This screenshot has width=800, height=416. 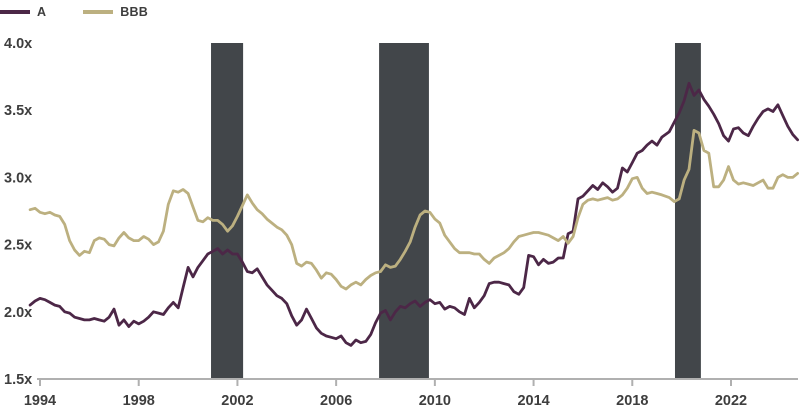 What do you see at coordinates (18, 246) in the screenshot?
I see `y-tick-label-2.5x: 2.5x` at bounding box center [18, 246].